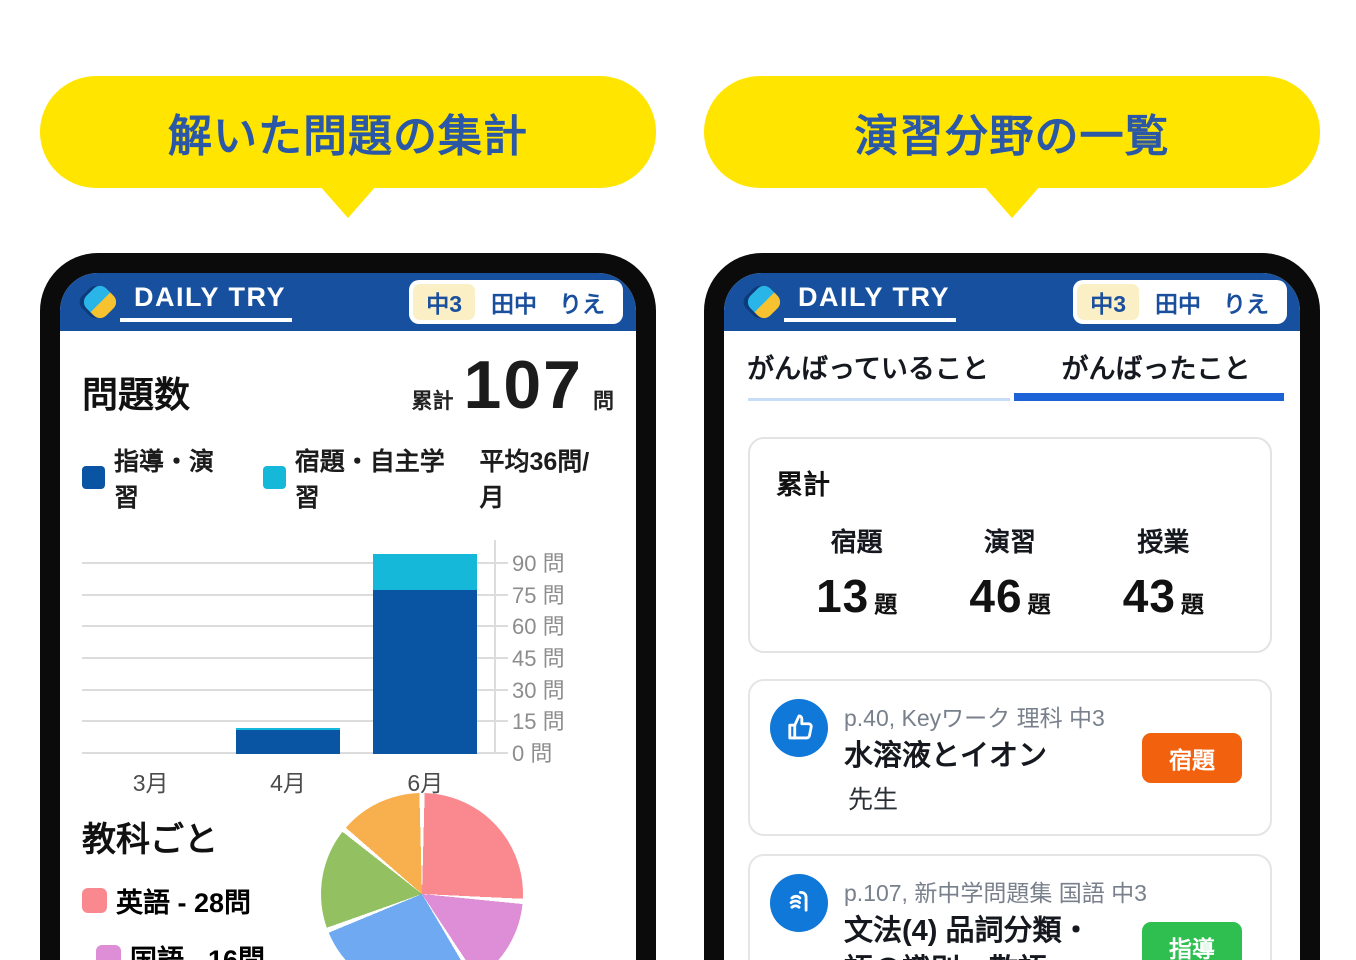  What do you see at coordinates (136, 394) in the screenshot?
I see `section-title-problem-count: 問題数` at bounding box center [136, 394].